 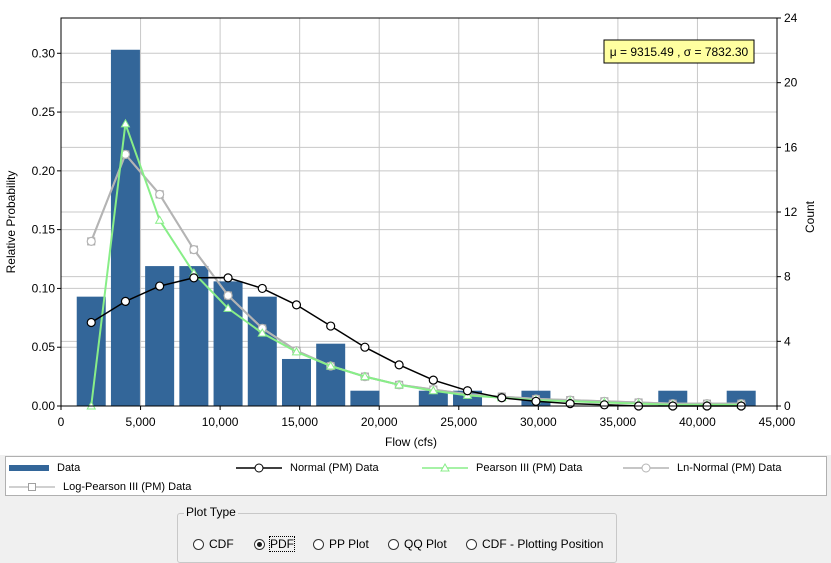 I want to click on stats-annotation: μ = 9315.49 , σ = 7832.30, so click(x=679, y=51).